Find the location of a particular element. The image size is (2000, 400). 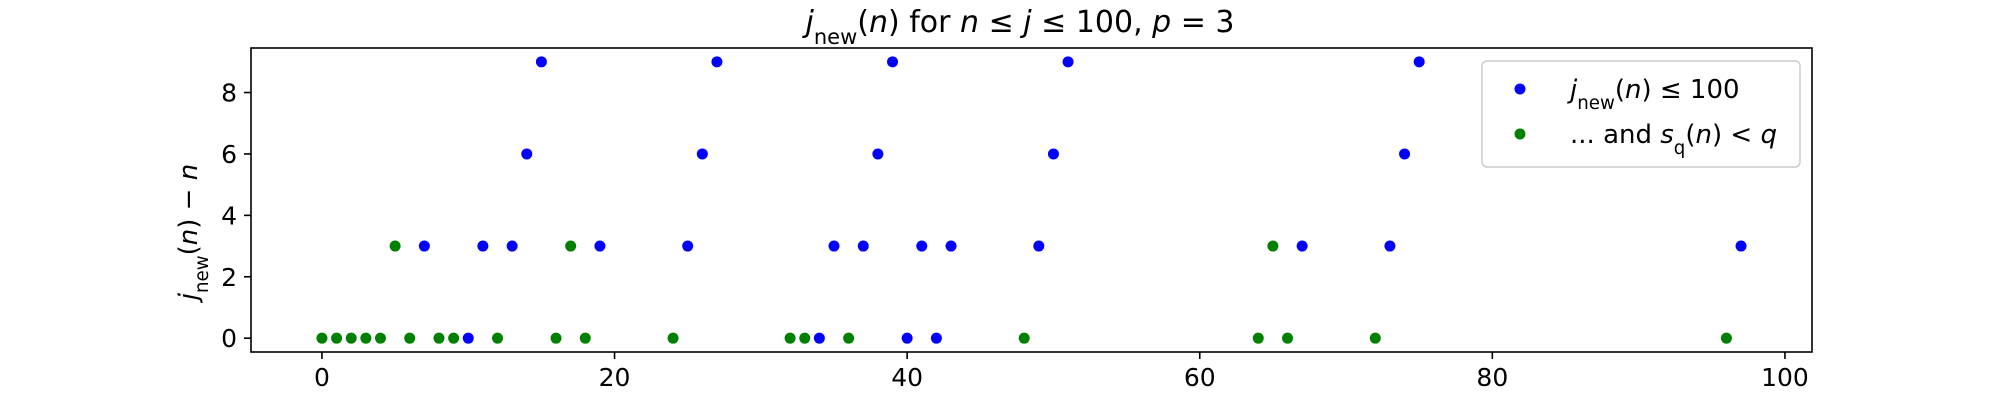

legend-box is located at coordinates (1641, 114).